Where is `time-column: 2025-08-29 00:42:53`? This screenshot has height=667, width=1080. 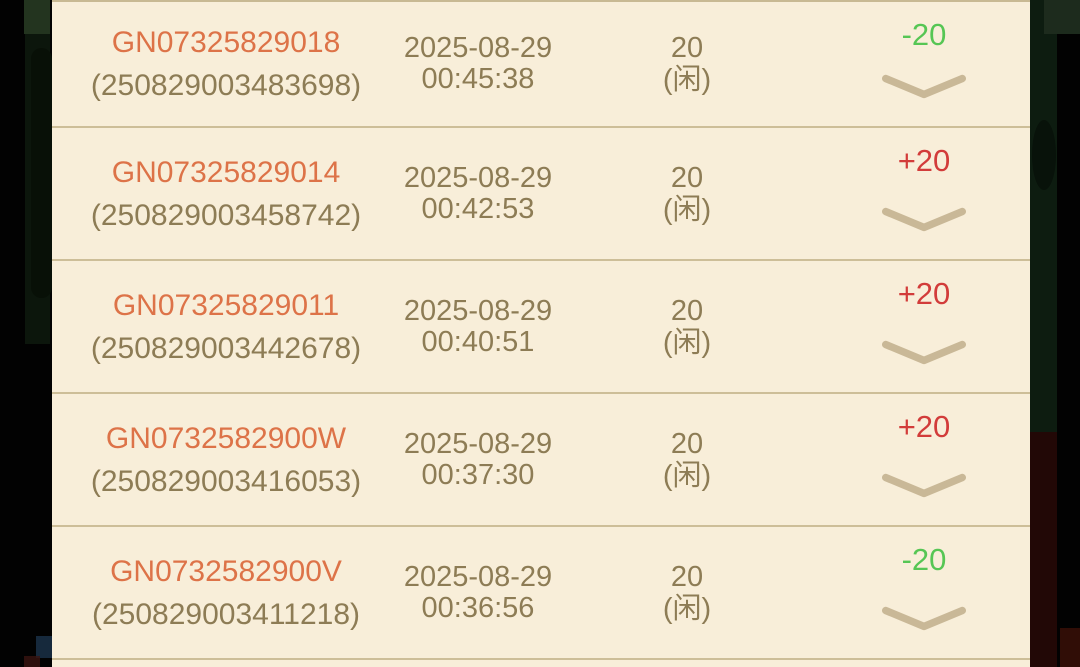 time-column: 2025-08-29 00:42:53 is located at coordinates (478, 193).